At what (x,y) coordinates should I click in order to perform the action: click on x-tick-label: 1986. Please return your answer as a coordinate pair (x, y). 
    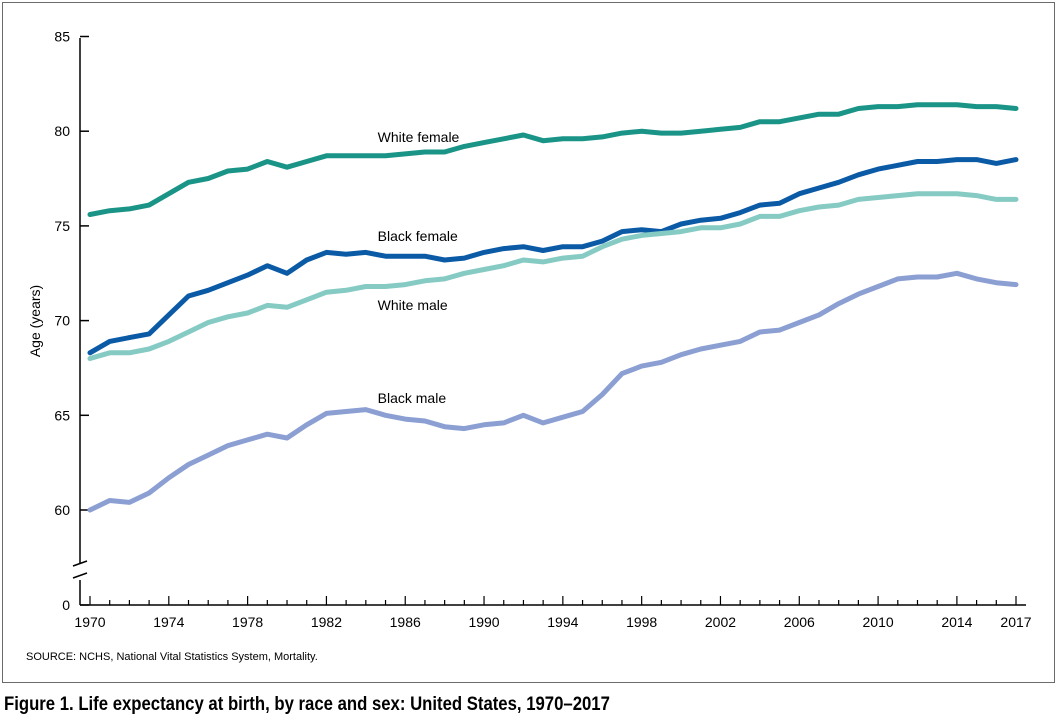
    Looking at the image, I should click on (405, 622).